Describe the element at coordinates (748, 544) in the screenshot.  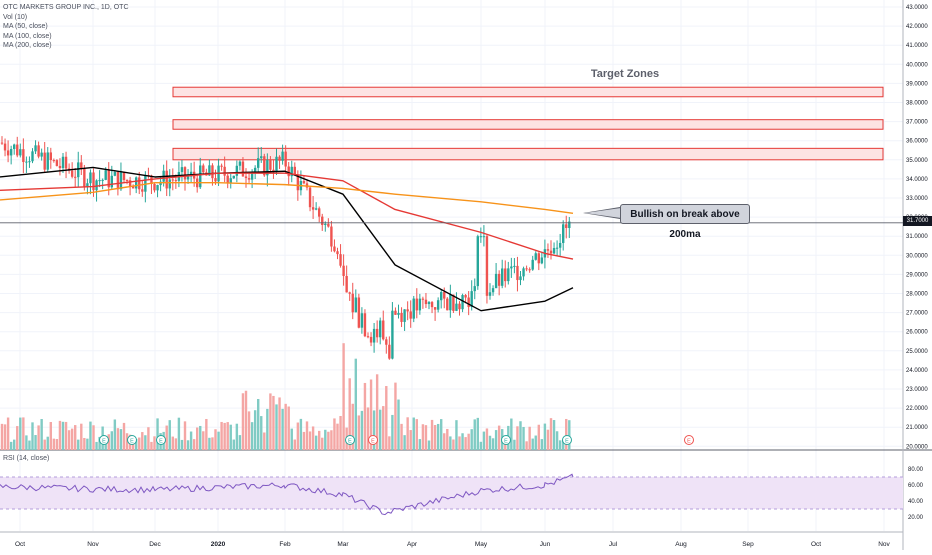
I see `time-tick-label: Sep` at that location.